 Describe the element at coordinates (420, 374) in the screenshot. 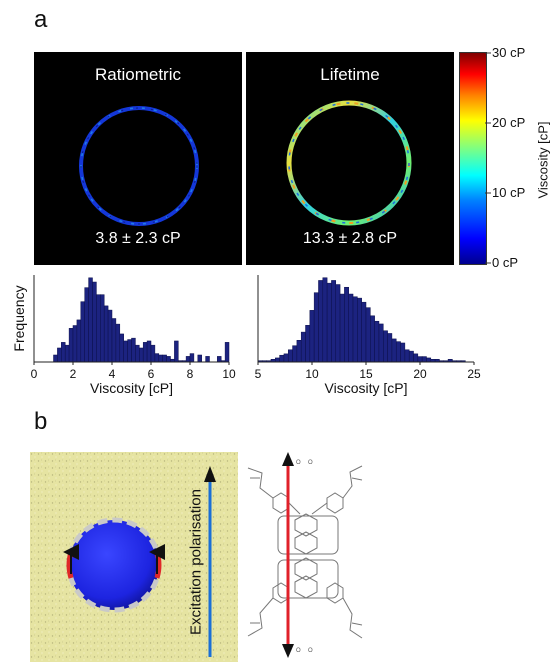

I see `x-tick-label: 20` at that location.